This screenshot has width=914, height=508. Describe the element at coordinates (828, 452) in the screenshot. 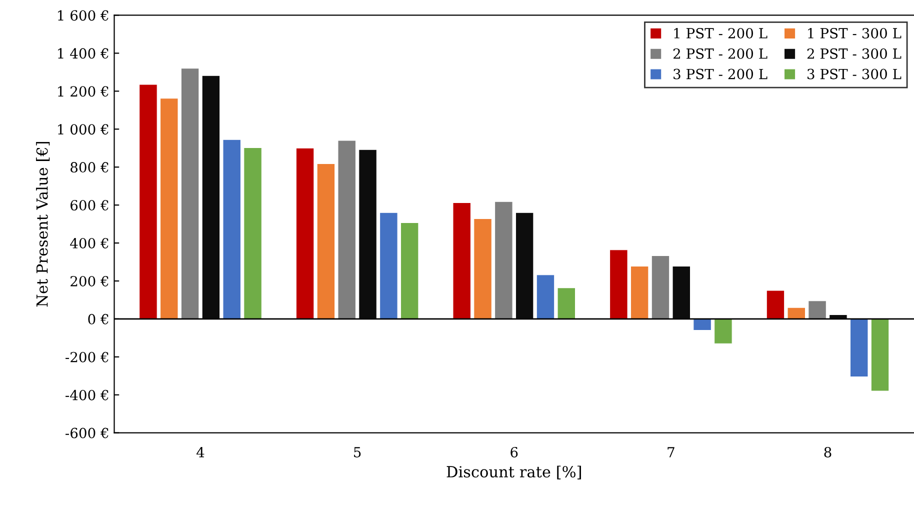

I see `x-tick-label: 8` at that location.